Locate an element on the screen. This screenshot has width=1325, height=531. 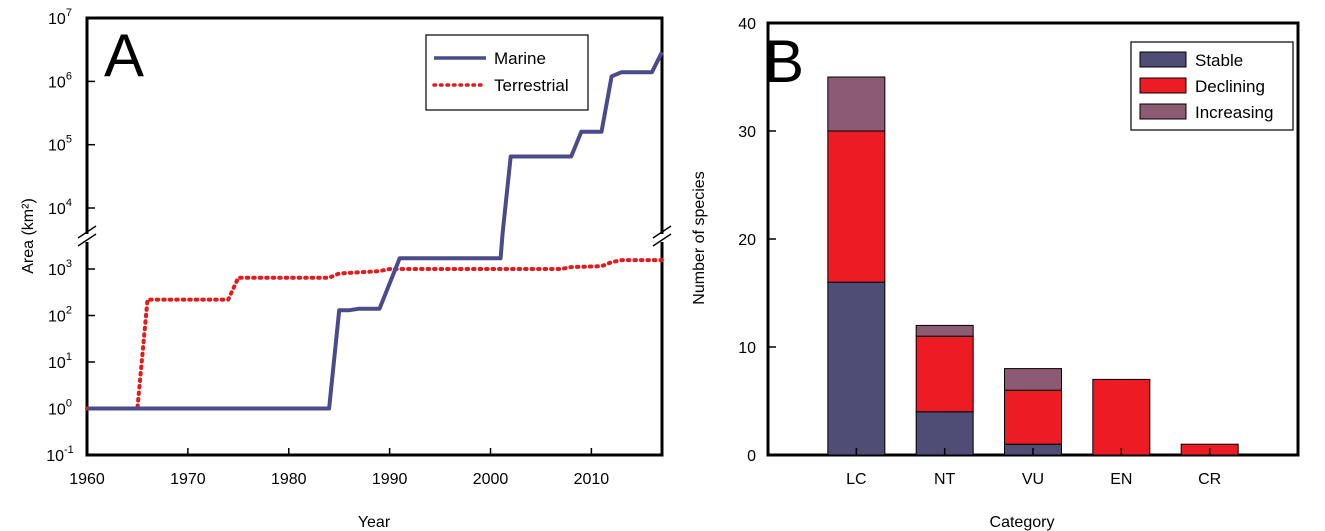
panel-a-legend-box is located at coordinates (507, 72).